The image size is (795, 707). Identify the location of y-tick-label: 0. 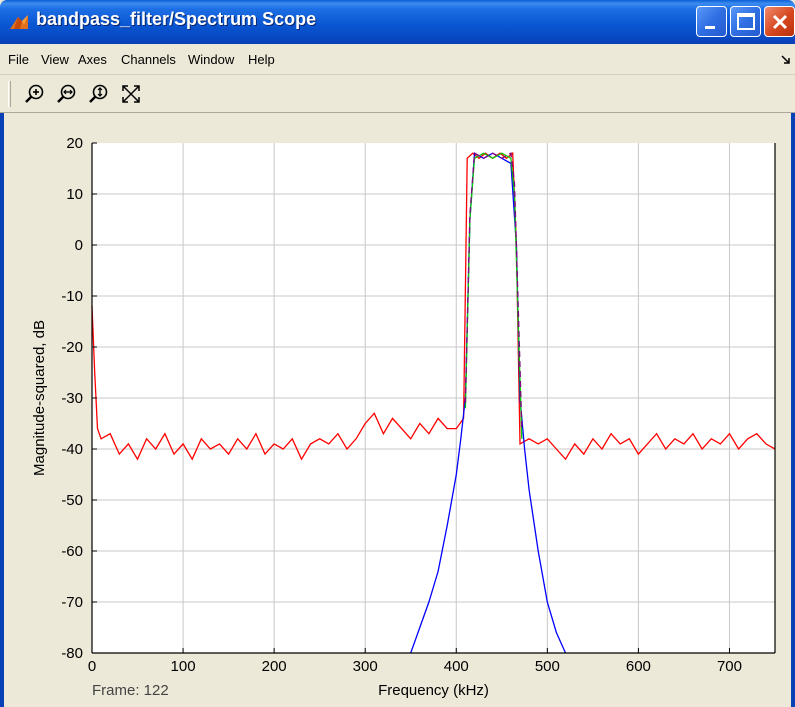
(79, 245).